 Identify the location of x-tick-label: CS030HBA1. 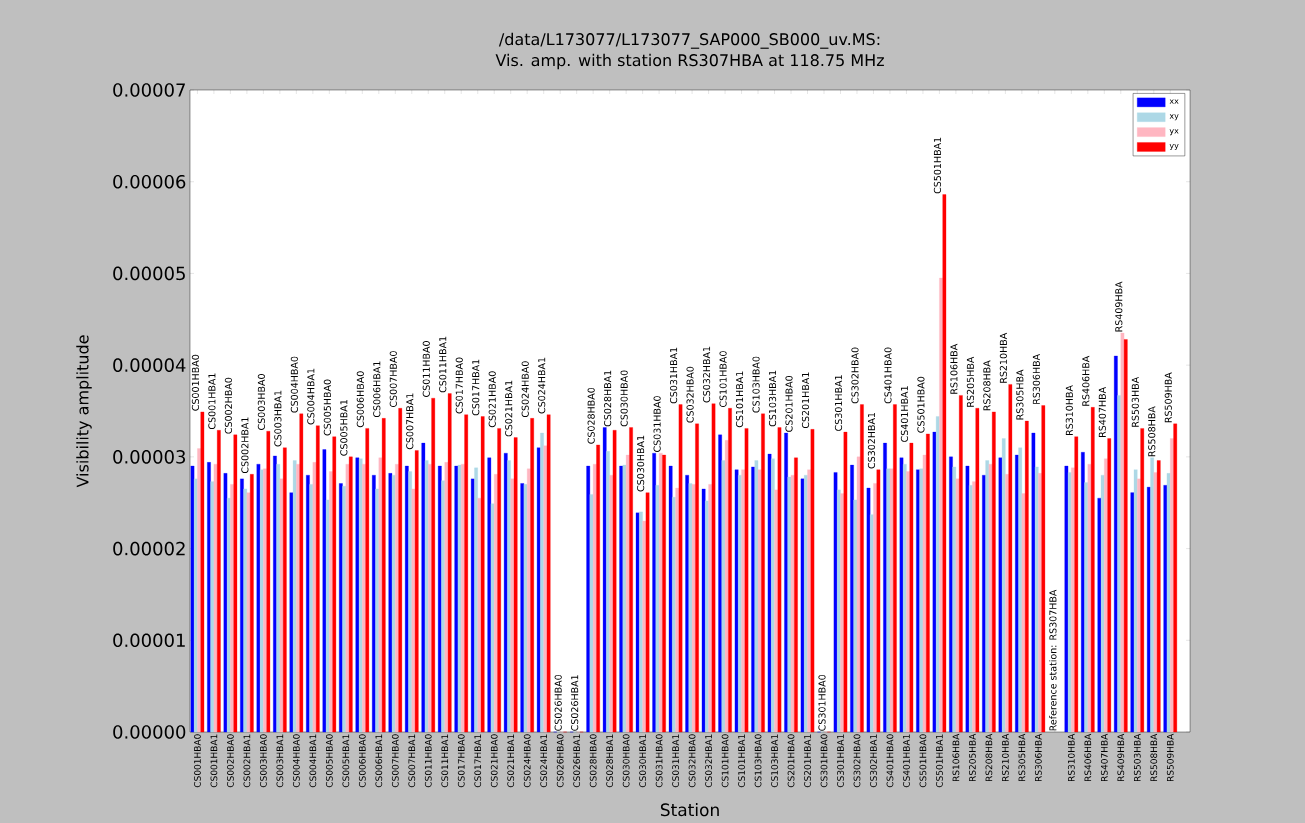
(643, 761).